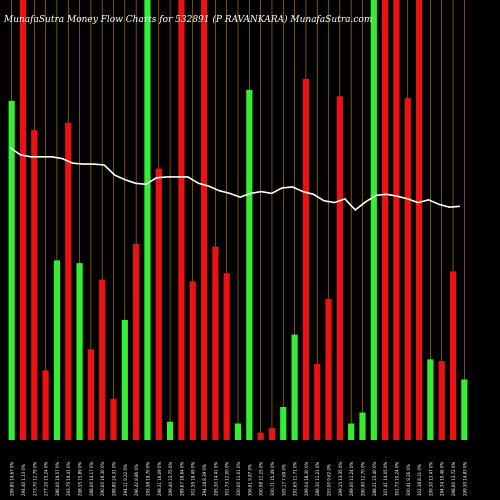  I want to click on tick-label: 301.73 10.24 0%, so click(396, 478).